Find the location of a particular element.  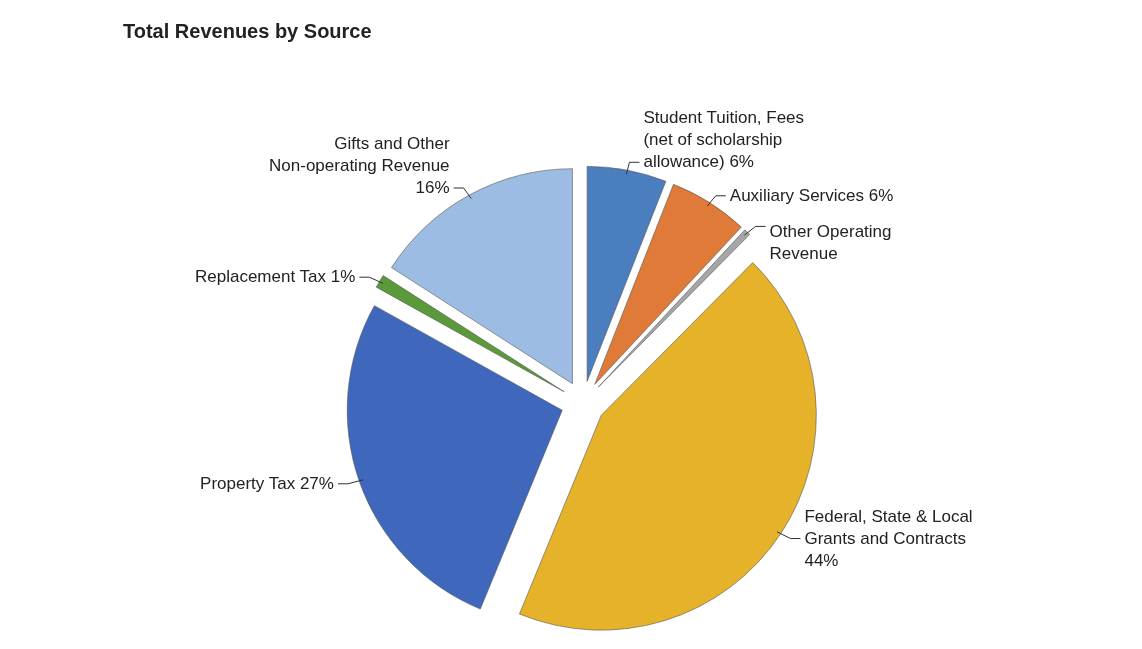

data-label: 44% is located at coordinates (821, 560).